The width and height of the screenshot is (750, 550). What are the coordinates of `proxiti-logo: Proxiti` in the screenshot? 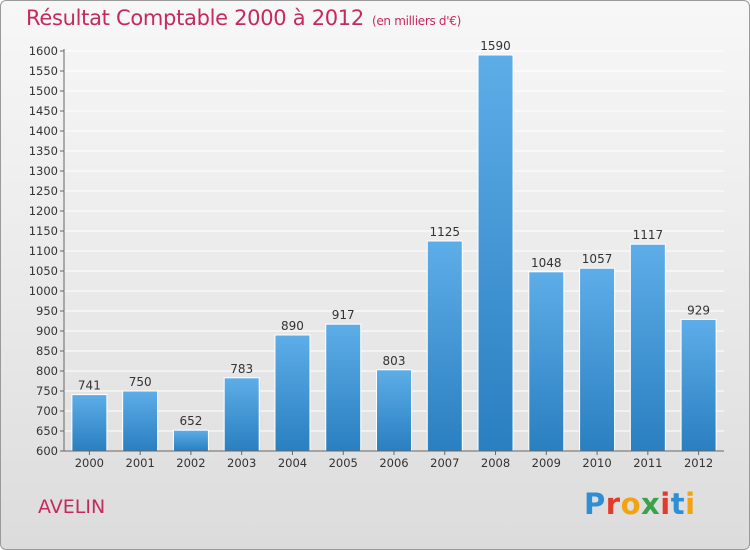 It's located at (640, 504).